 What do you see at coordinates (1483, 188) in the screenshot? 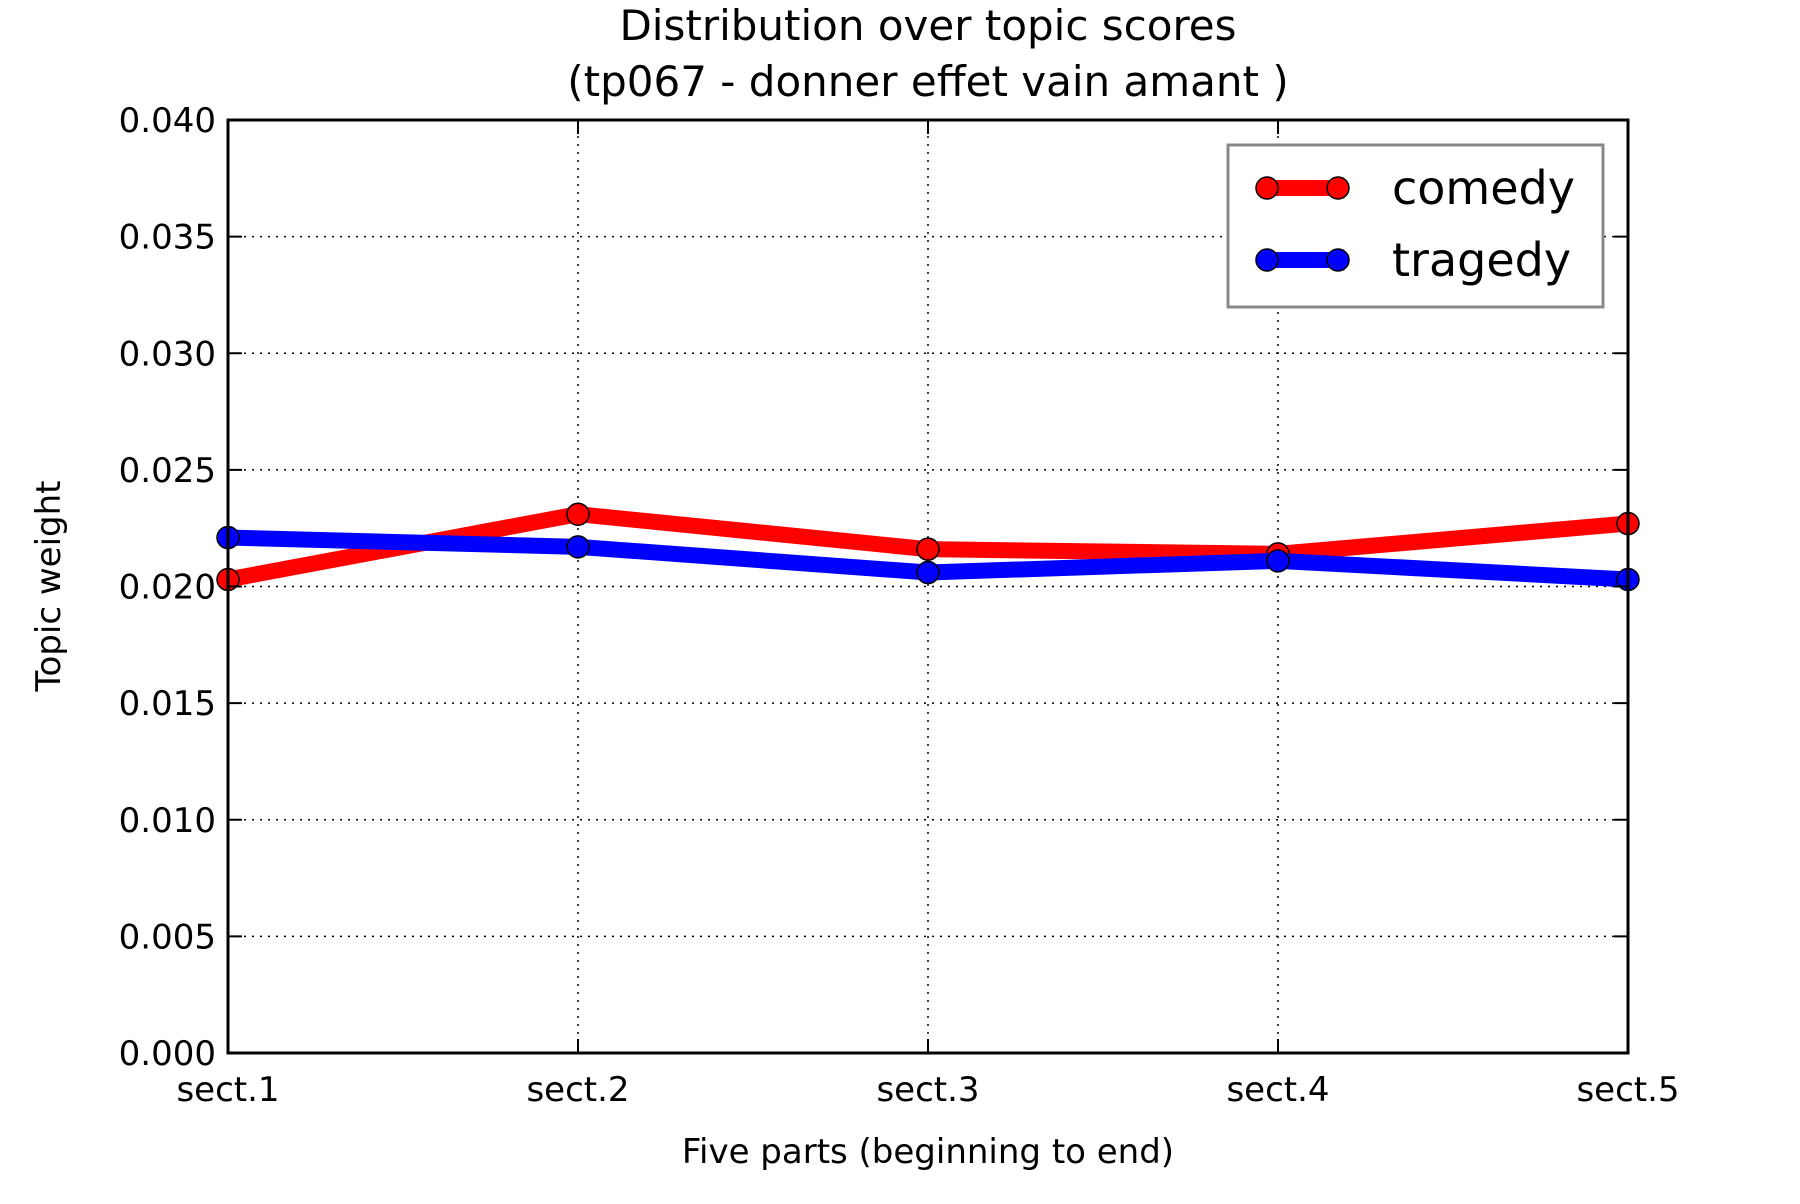
I see `legend-label-comedy: comedy` at bounding box center [1483, 188].